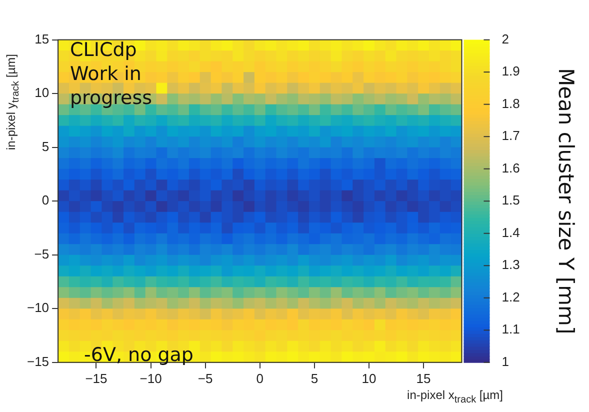 The width and height of the screenshot is (589, 412). I want to click on y-tick-label: −5, so click(42, 254).